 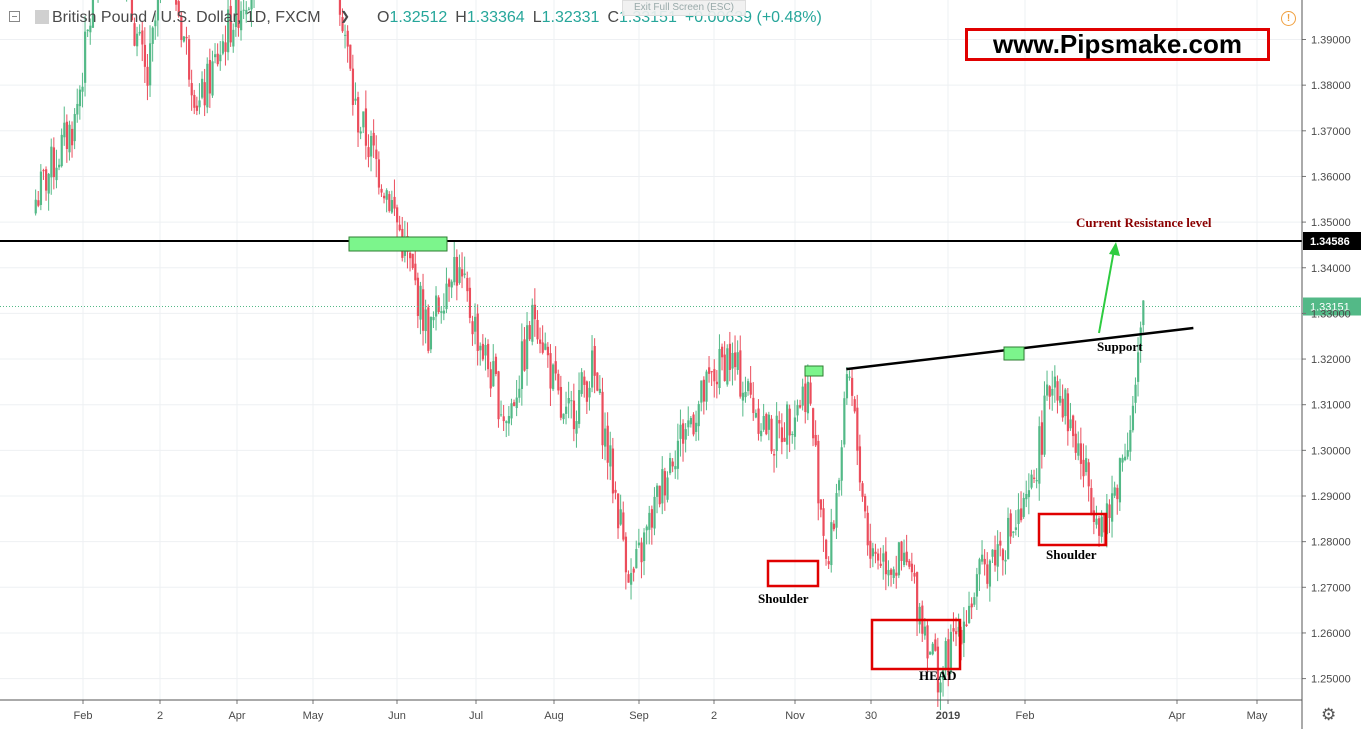 I want to click on y-tick-label: 1.27000, so click(x=1331, y=588).